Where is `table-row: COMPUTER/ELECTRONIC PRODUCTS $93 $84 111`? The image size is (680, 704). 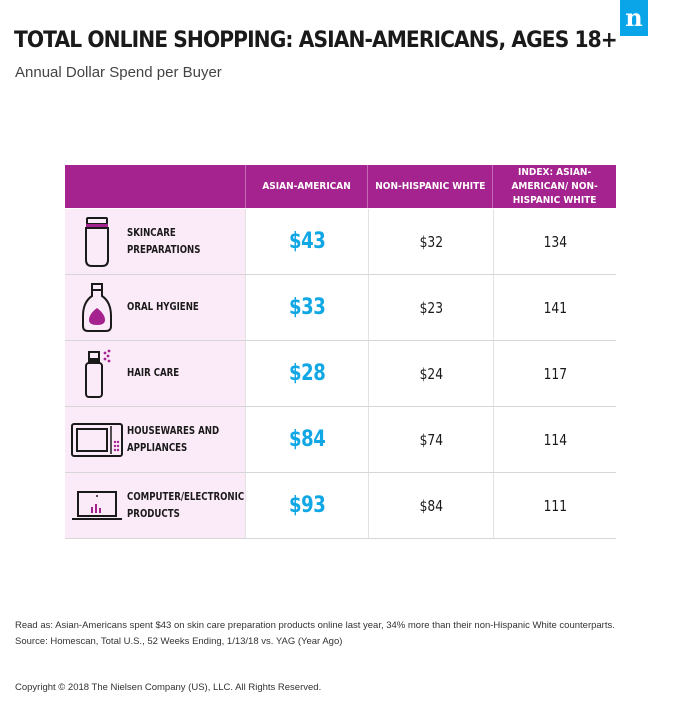 table-row: COMPUTER/ELECTRONIC PRODUCTS $93 $84 111 is located at coordinates (340, 506).